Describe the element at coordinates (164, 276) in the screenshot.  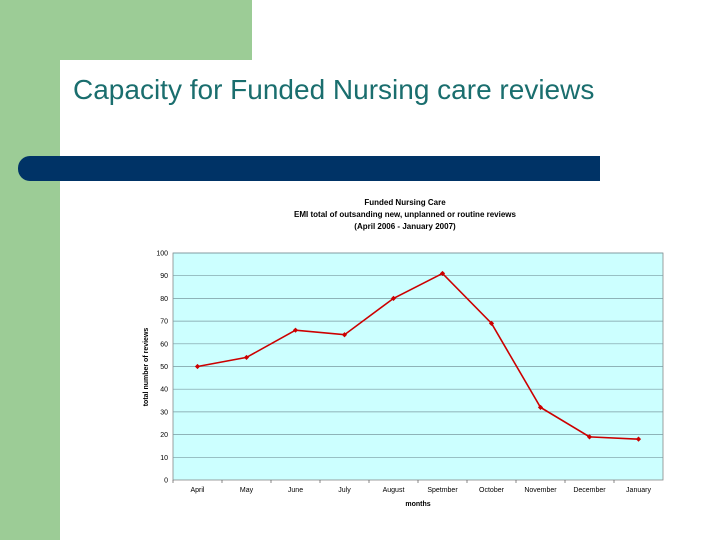
I see `y-tick-label: 90` at that location.